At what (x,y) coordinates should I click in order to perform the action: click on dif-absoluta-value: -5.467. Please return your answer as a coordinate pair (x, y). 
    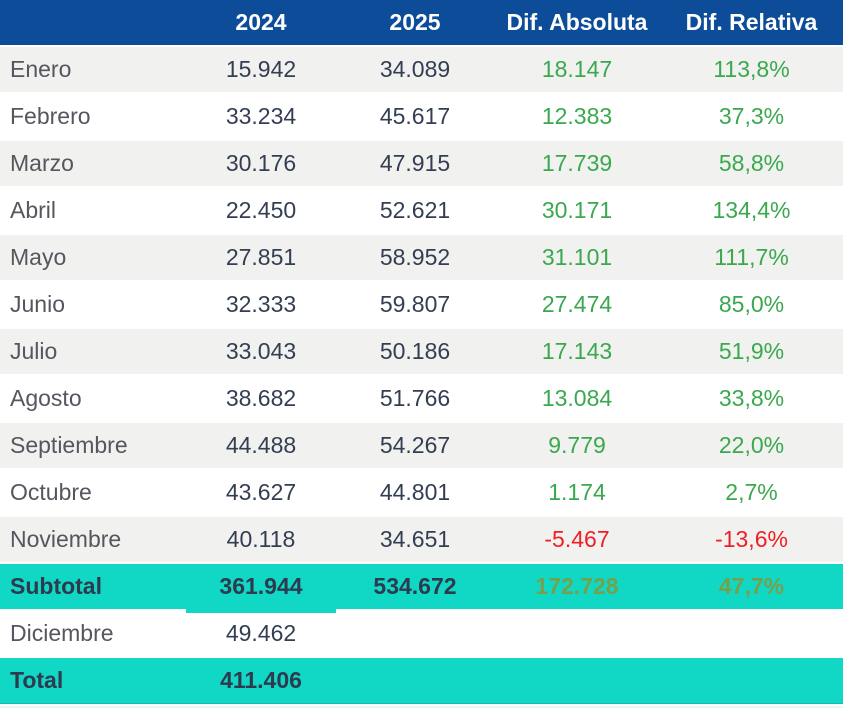
    Looking at the image, I should click on (577, 539).